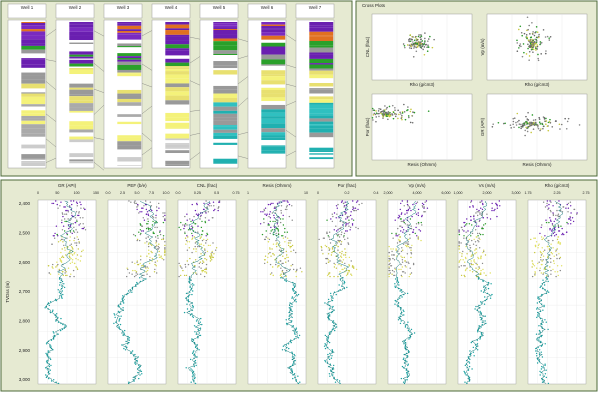  Describe the element at coordinates (458, 193) in the screenshot. I see `track-tick-label: 1,000` at that location.